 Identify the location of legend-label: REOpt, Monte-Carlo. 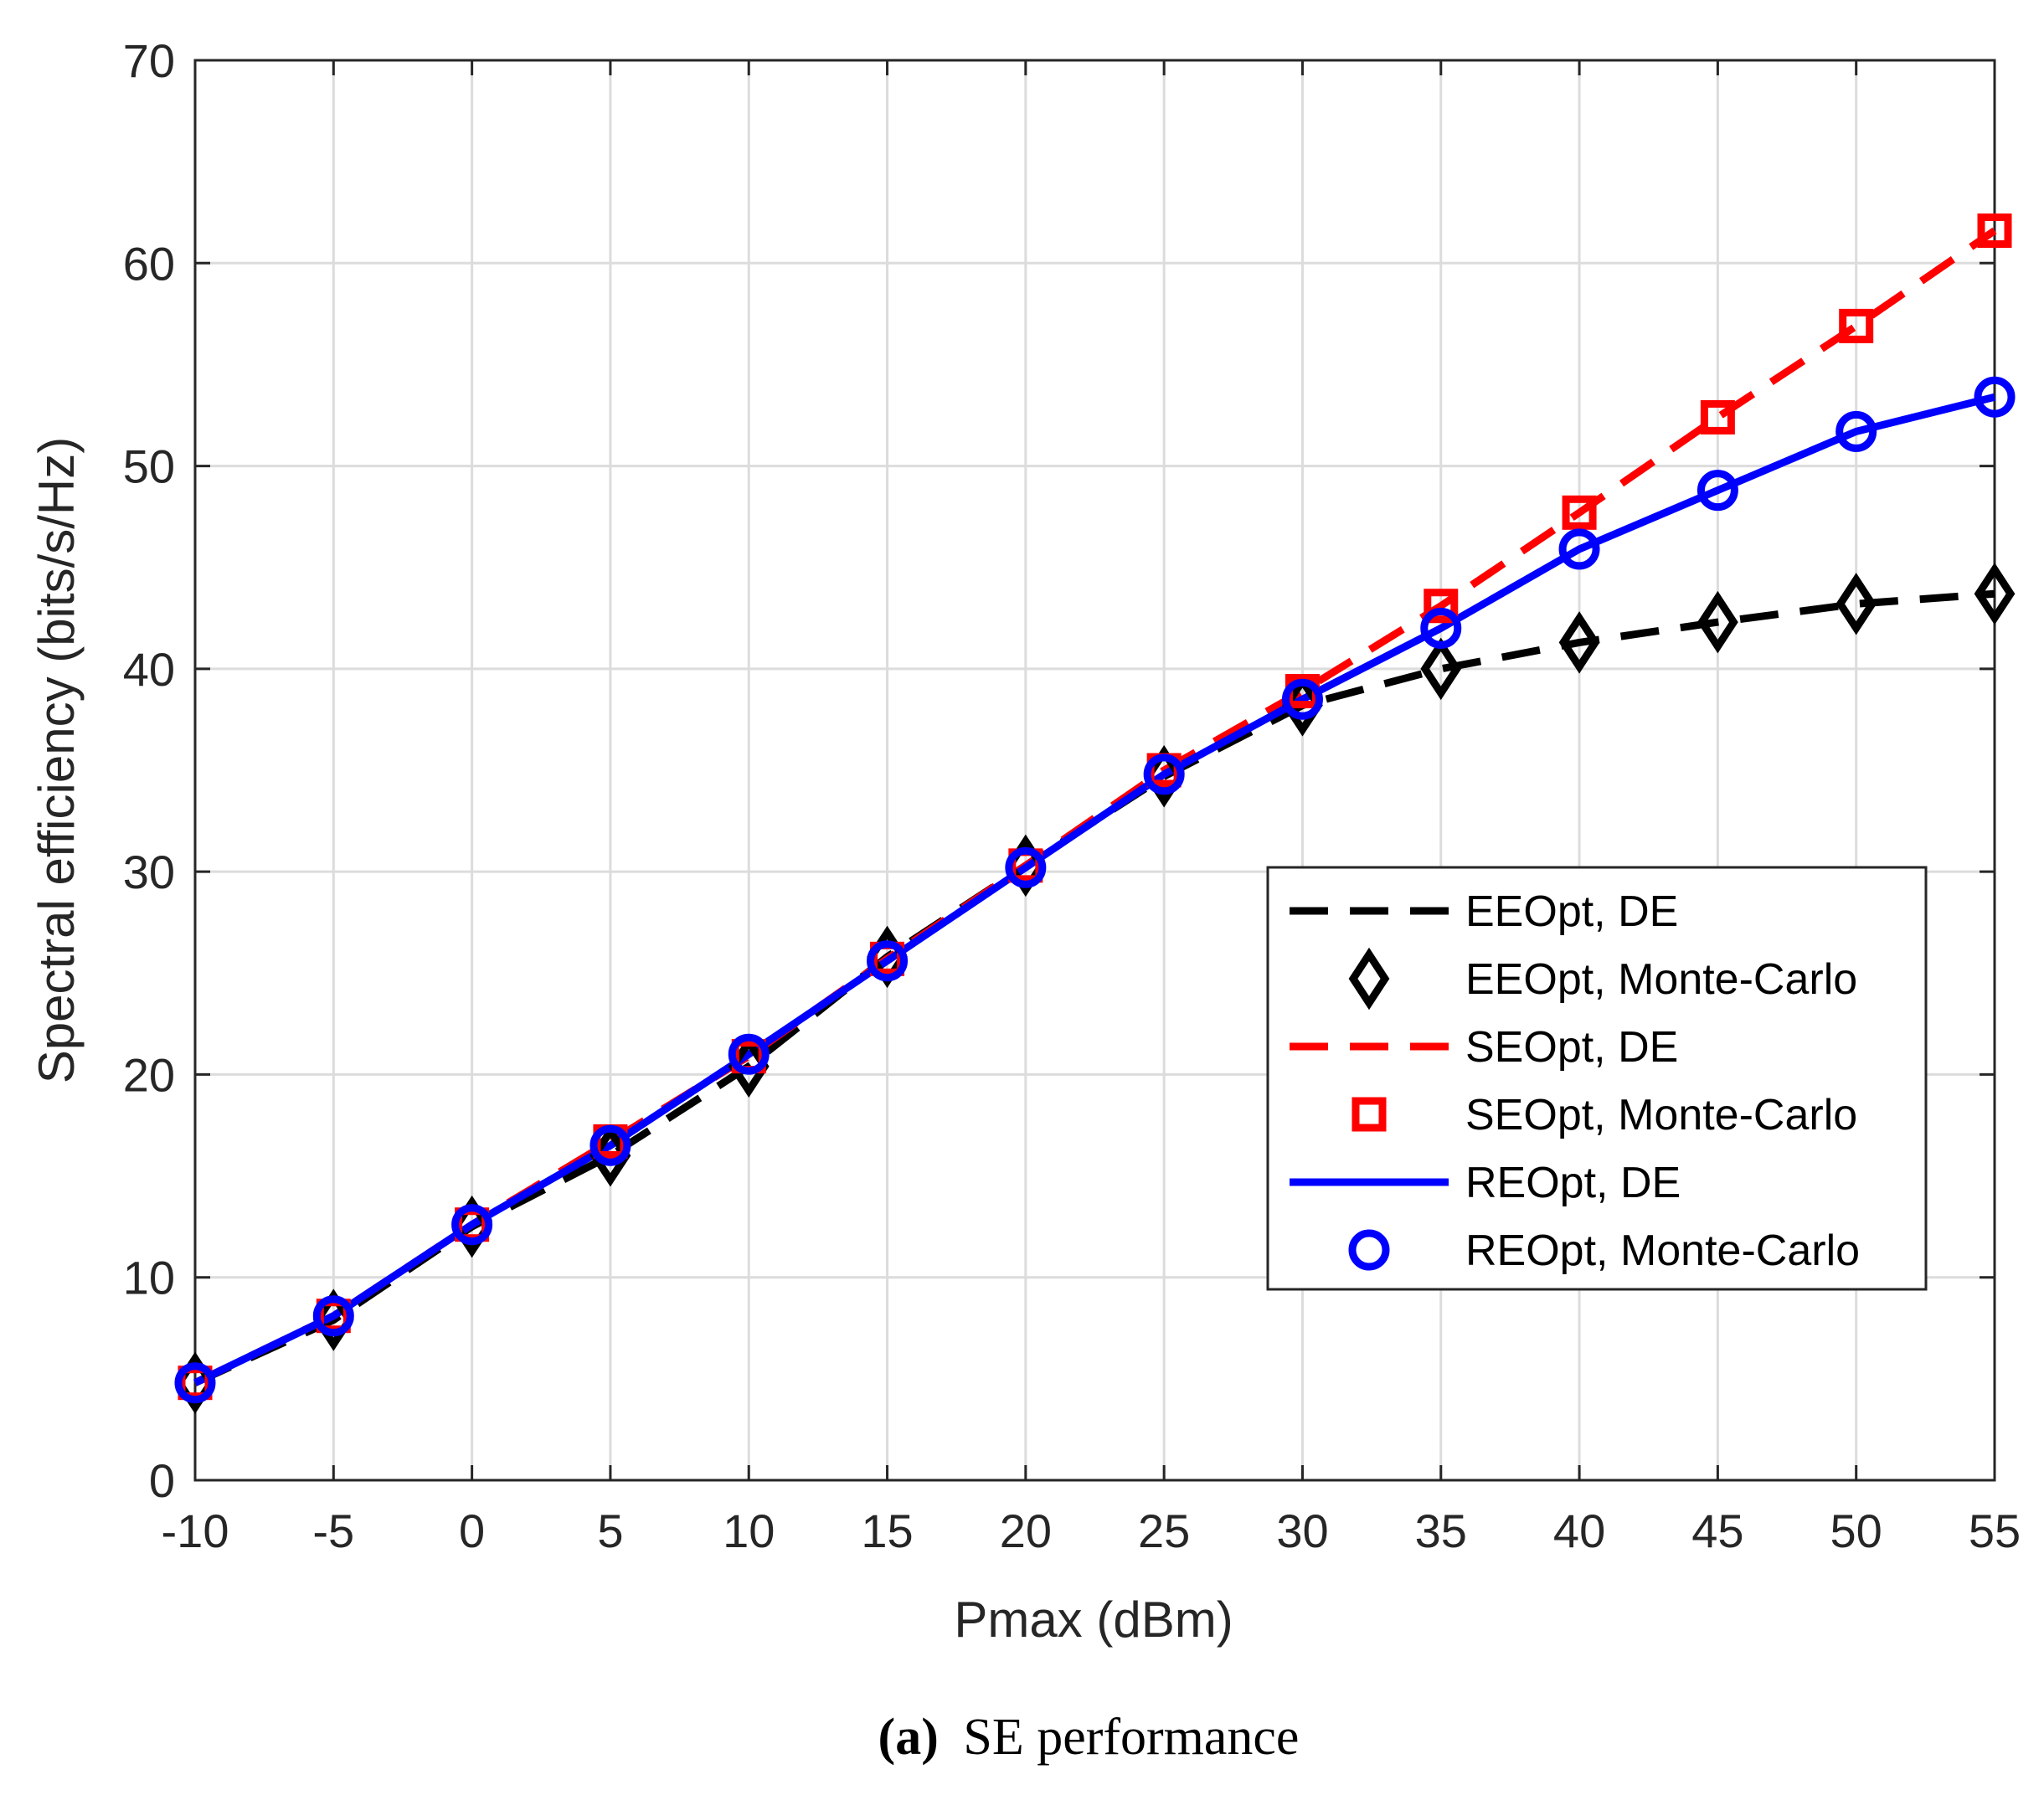
(1662, 1251).